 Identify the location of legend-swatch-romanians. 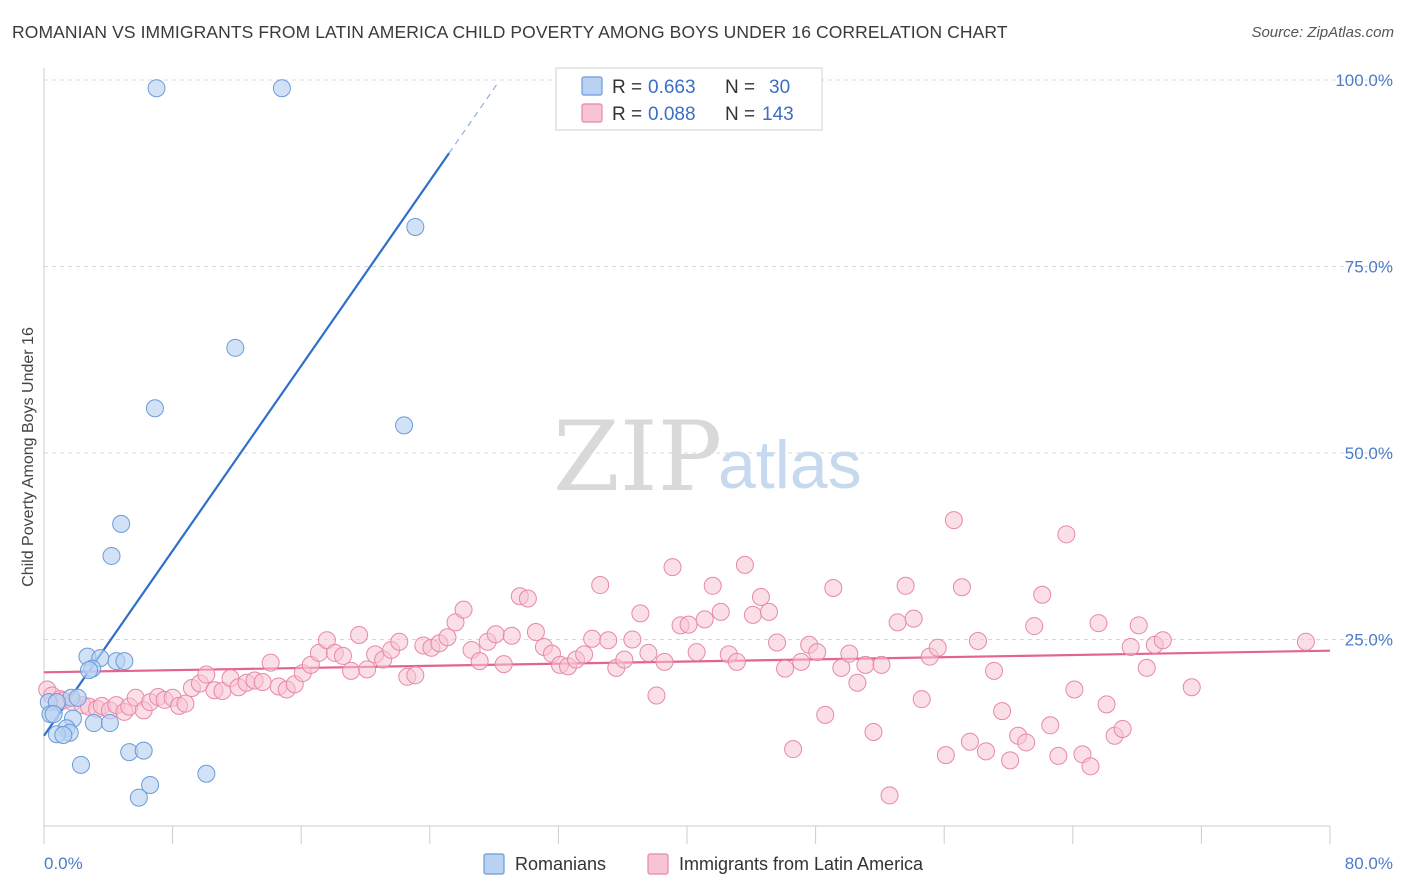
(592, 86).